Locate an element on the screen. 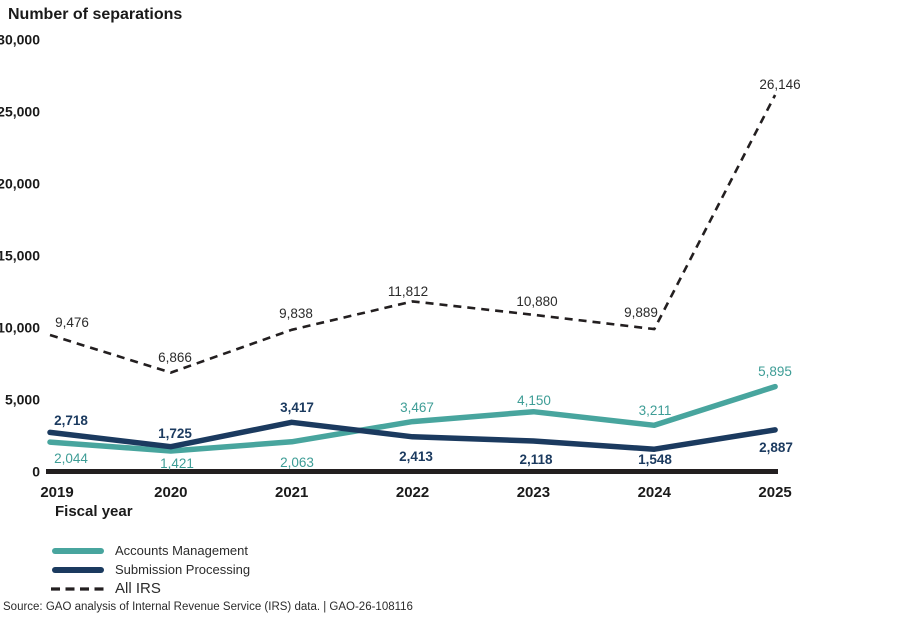  x-axis-tick-2023: 2023 is located at coordinates (533, 492).